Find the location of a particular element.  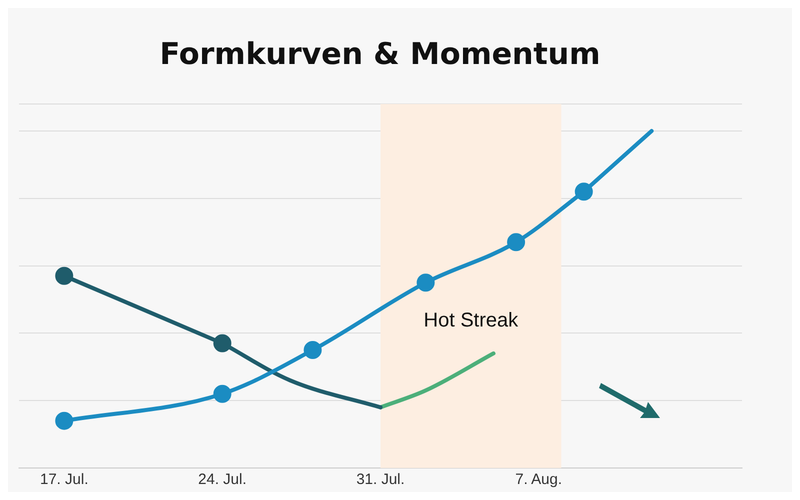

x-tick-label: 7. Aug. is located at coordinates (538, 479).